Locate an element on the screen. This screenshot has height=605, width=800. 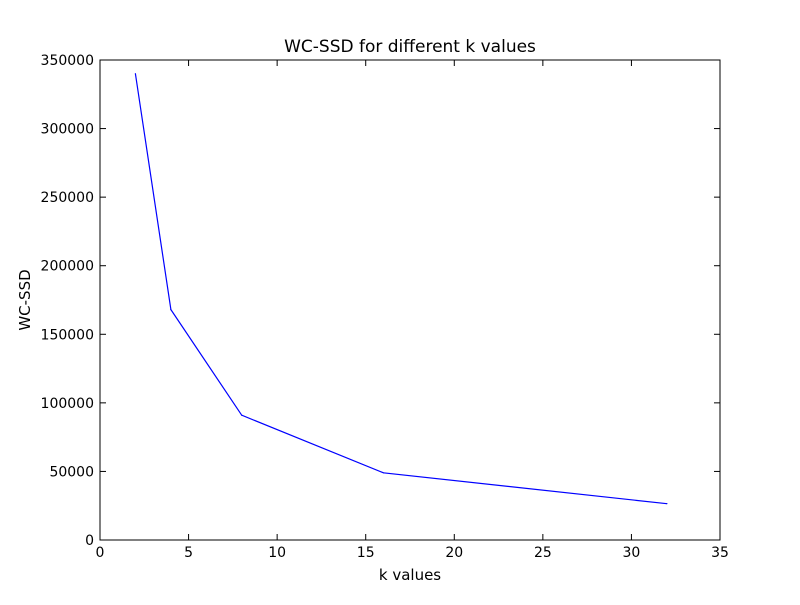
x-tick-label: 0 is located at coordinates (100, 553).